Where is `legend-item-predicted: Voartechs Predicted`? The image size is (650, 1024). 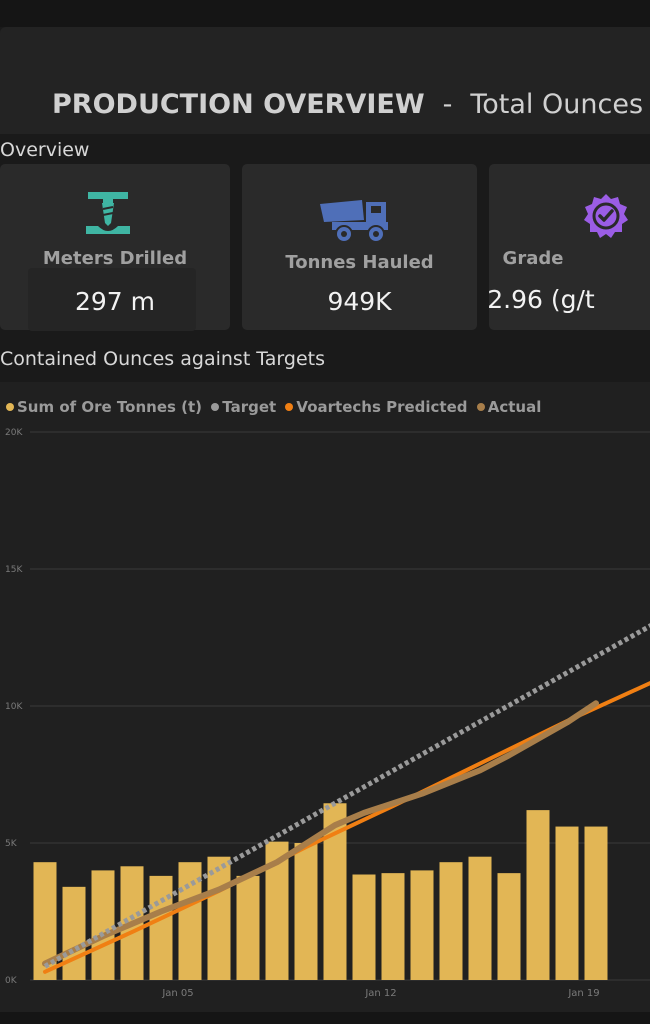
legend-item-predicted: Voartechs Predicted is located at coordinates (376, 407).